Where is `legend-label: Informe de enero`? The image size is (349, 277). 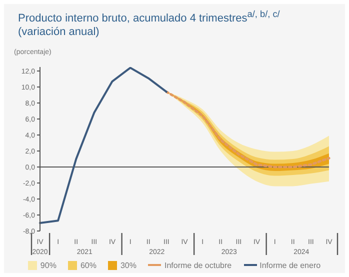
legend-label: Informe de enero is located at coordinates (290, 265).